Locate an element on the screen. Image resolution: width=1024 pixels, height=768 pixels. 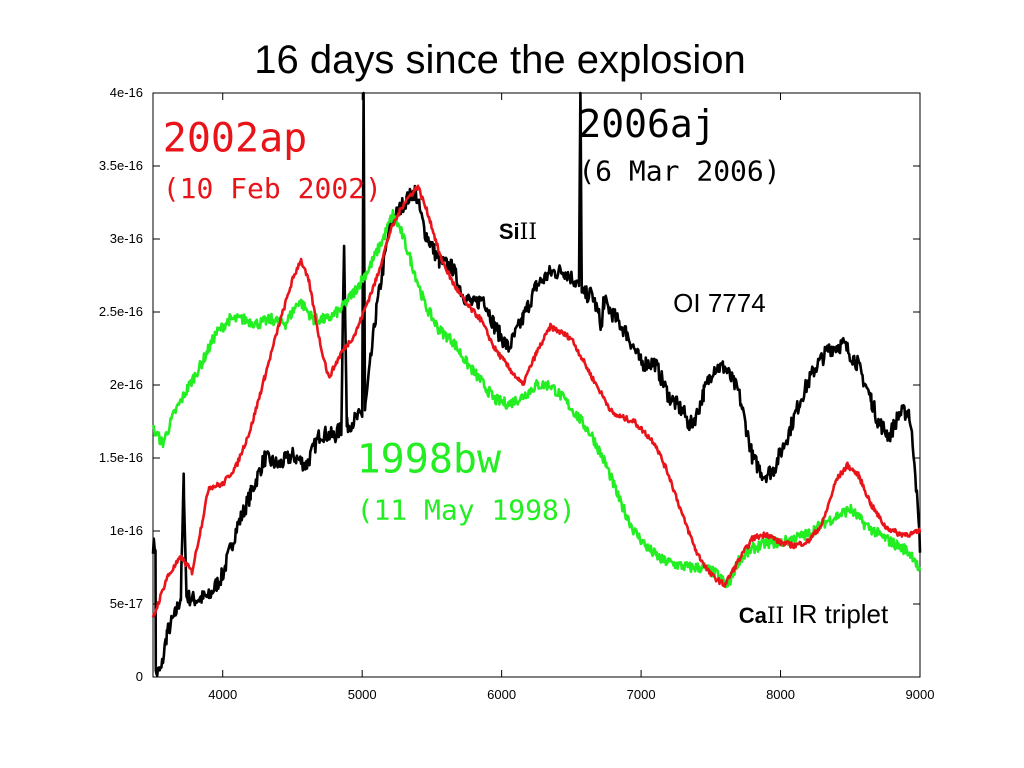
annotation-si-ion: II is located at coordinates (528, 232).